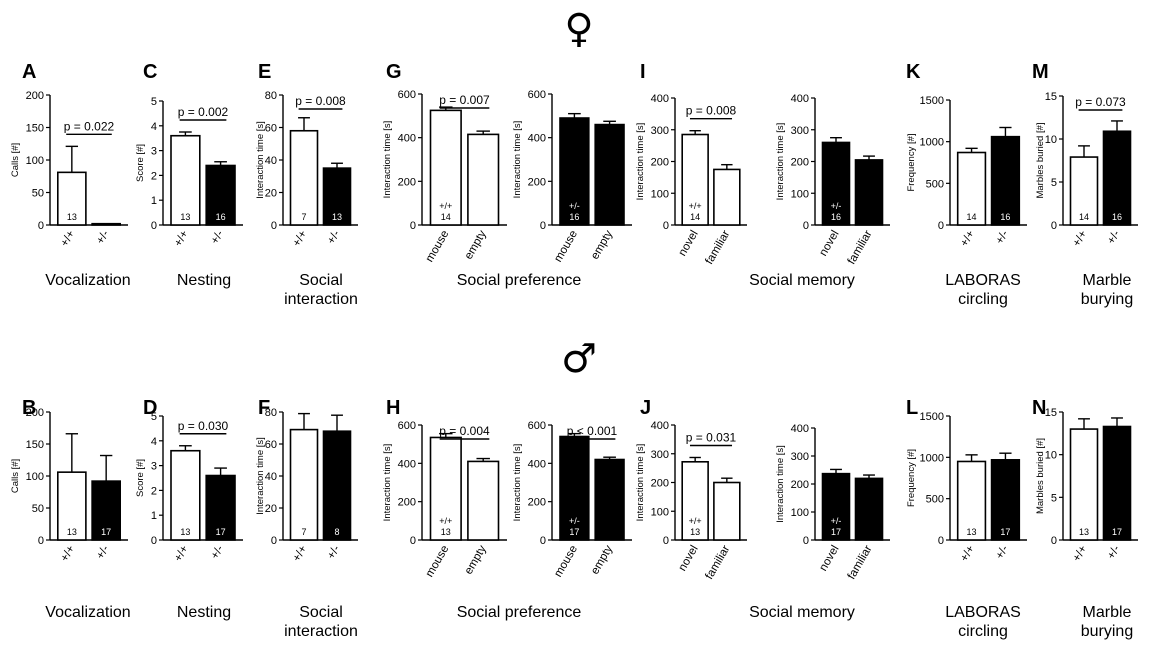  Describe the element at coordinates (519, 612) in the screenshot. I see `caption-bottom: Social preference` at that location.